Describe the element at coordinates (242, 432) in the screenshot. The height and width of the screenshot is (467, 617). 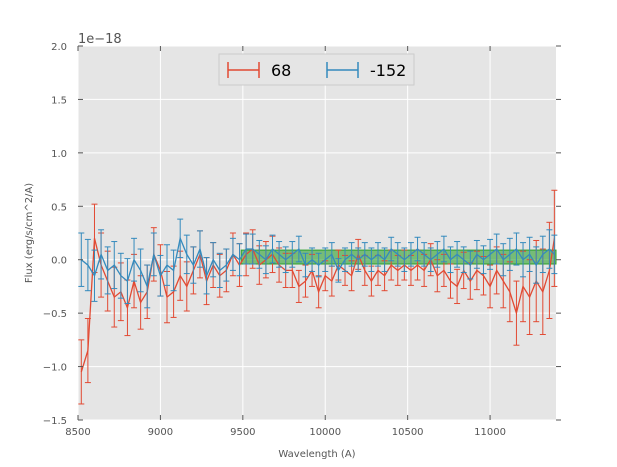
I see `x-tick-label: 9500` at that location.